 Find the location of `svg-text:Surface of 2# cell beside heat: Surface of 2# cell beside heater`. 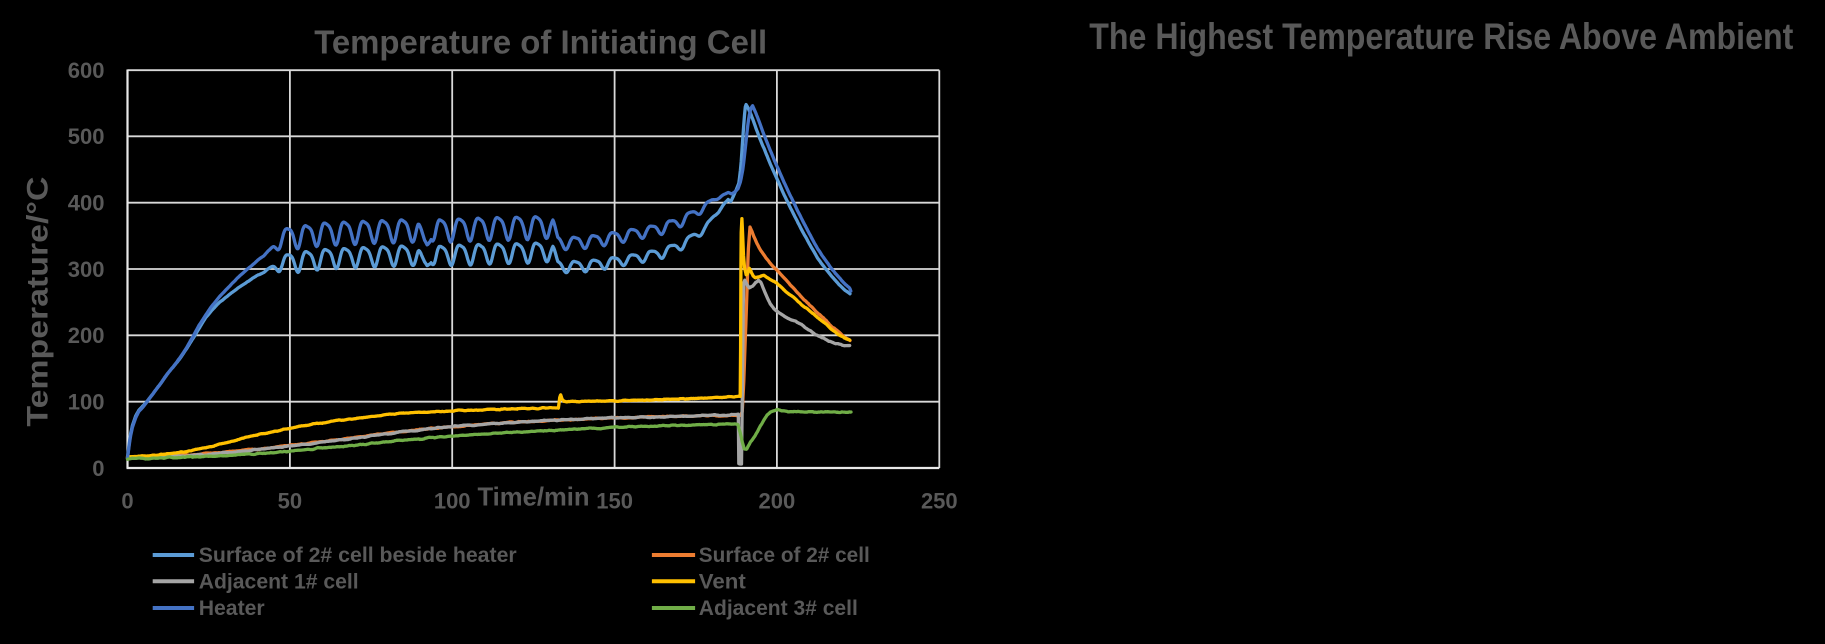

svg-text:Surface of 2# cell beside heat: Surface of 2# cell beside heater is located at coordinates (358, 555).